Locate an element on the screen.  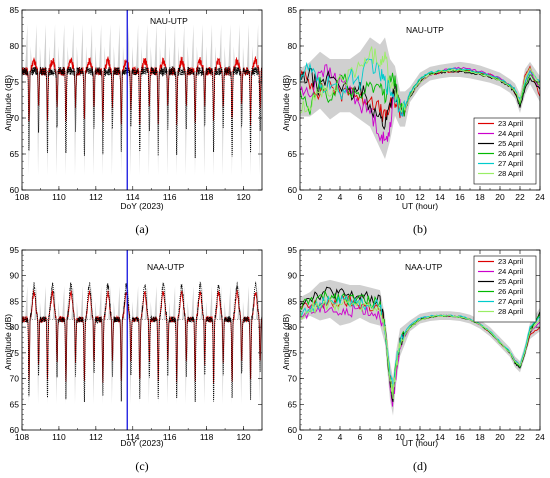
envelope-band is located at coordinates (420, 98).